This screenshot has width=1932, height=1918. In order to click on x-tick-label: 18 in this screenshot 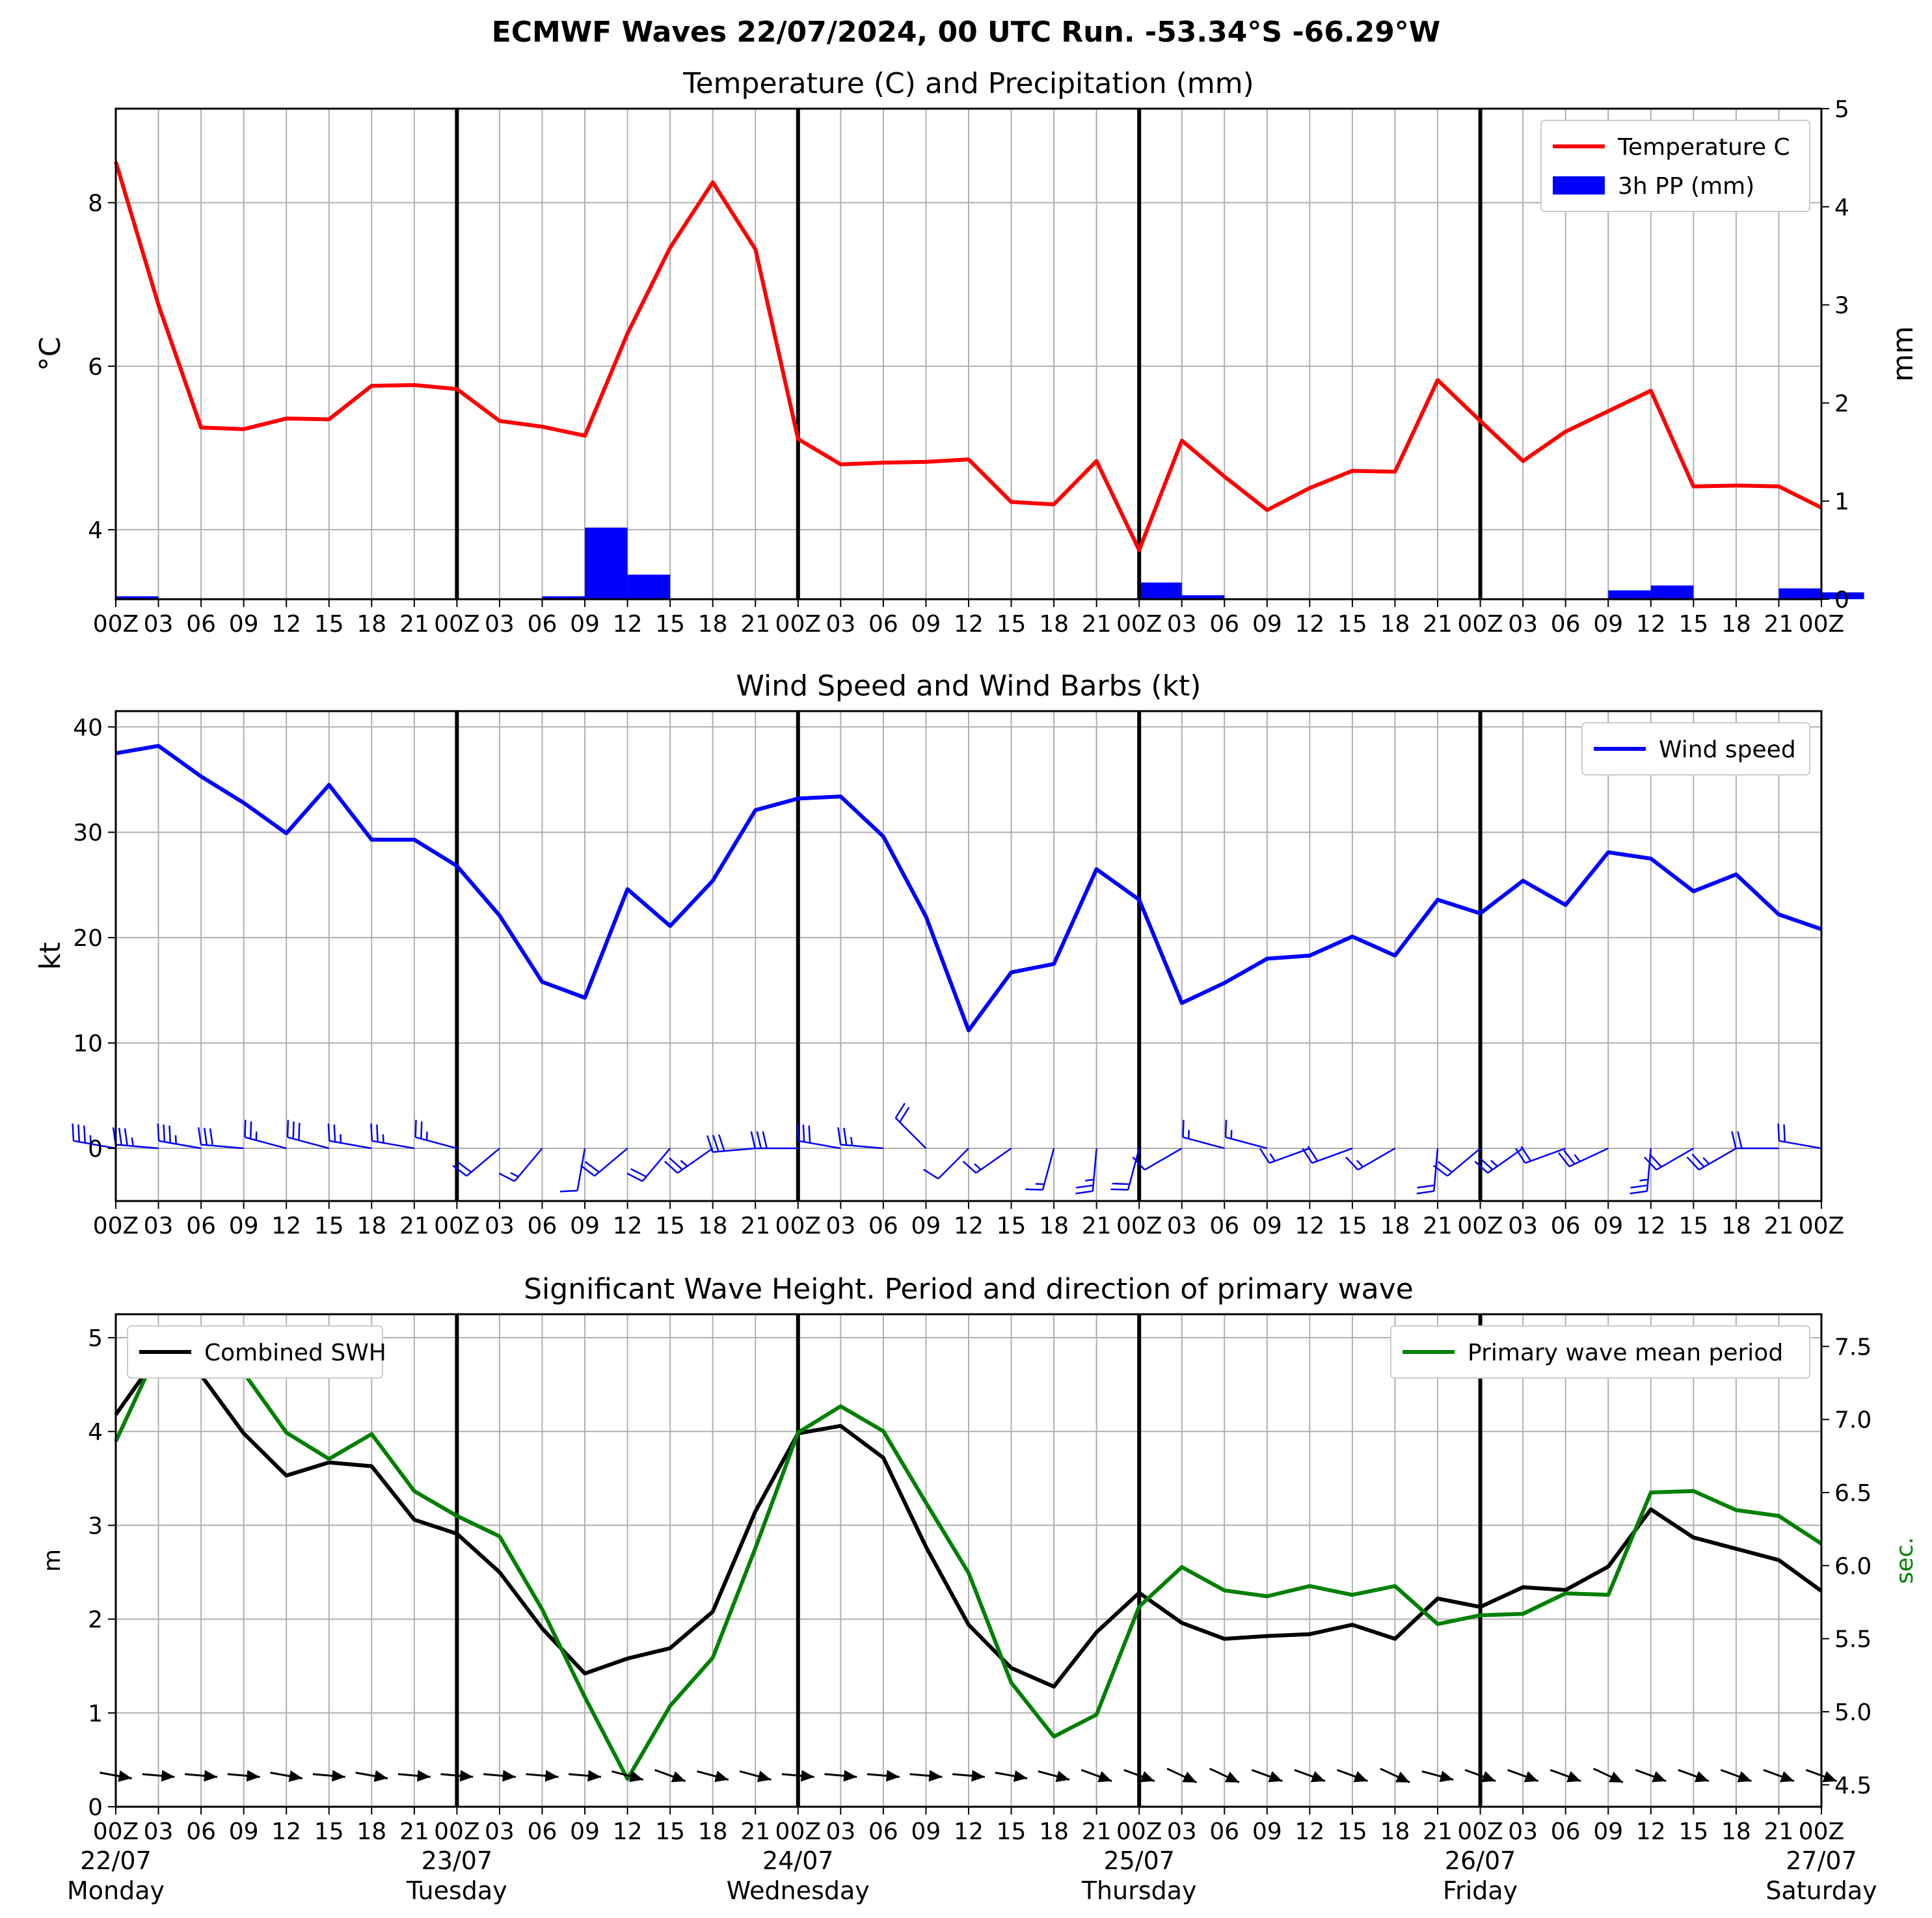, I will do `click(713, 624)`.